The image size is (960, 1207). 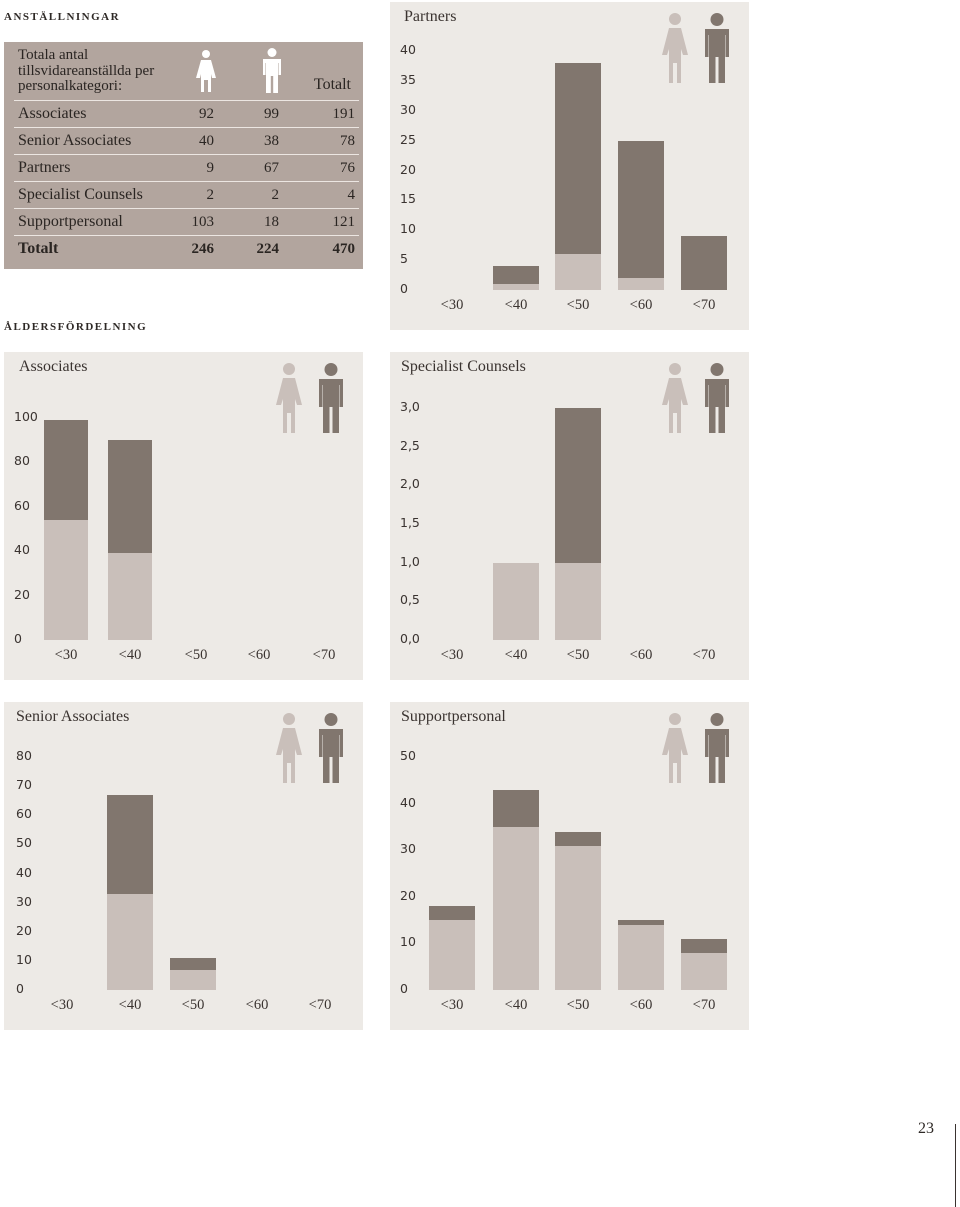 I want to click on table-row: Senior Associates 40 38 78, so click(x=186, y=140).